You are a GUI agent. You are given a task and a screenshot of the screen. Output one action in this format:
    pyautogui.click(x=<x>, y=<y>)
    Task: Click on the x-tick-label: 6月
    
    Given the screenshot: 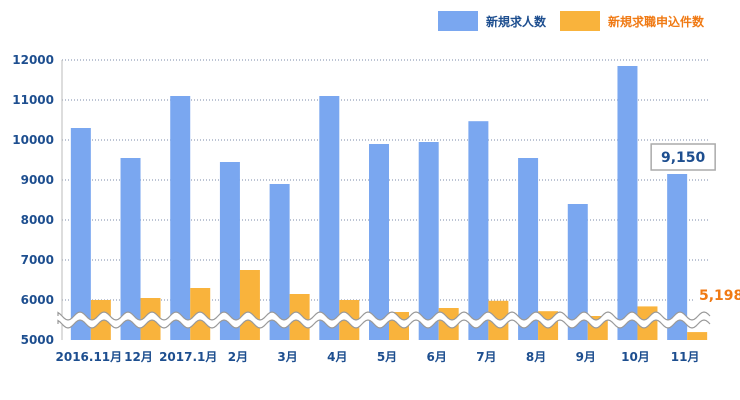 What is the action you would take?
    pyautogui.click(x=437, y=357)
    